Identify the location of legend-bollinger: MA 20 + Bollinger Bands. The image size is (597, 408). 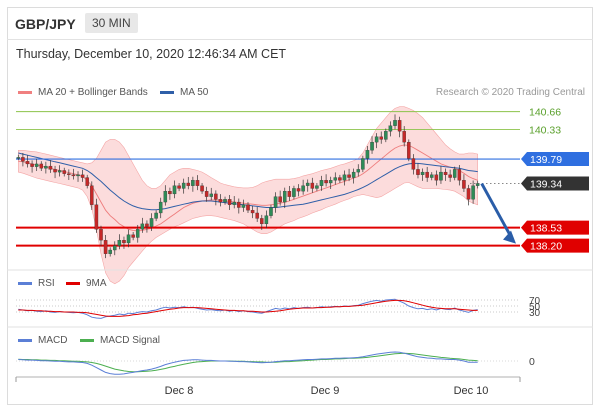
(83, 92).